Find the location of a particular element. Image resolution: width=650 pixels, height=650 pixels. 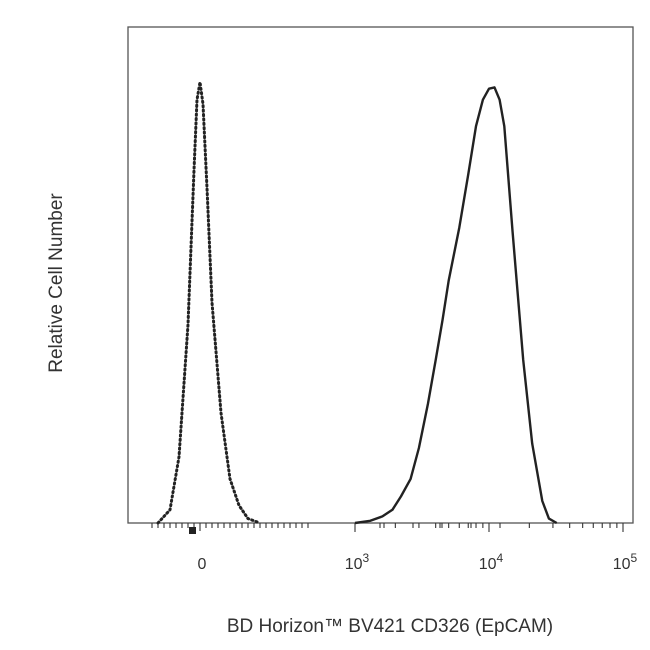

x-tick-label: 10⁵ is located at coordinates (625, 562).